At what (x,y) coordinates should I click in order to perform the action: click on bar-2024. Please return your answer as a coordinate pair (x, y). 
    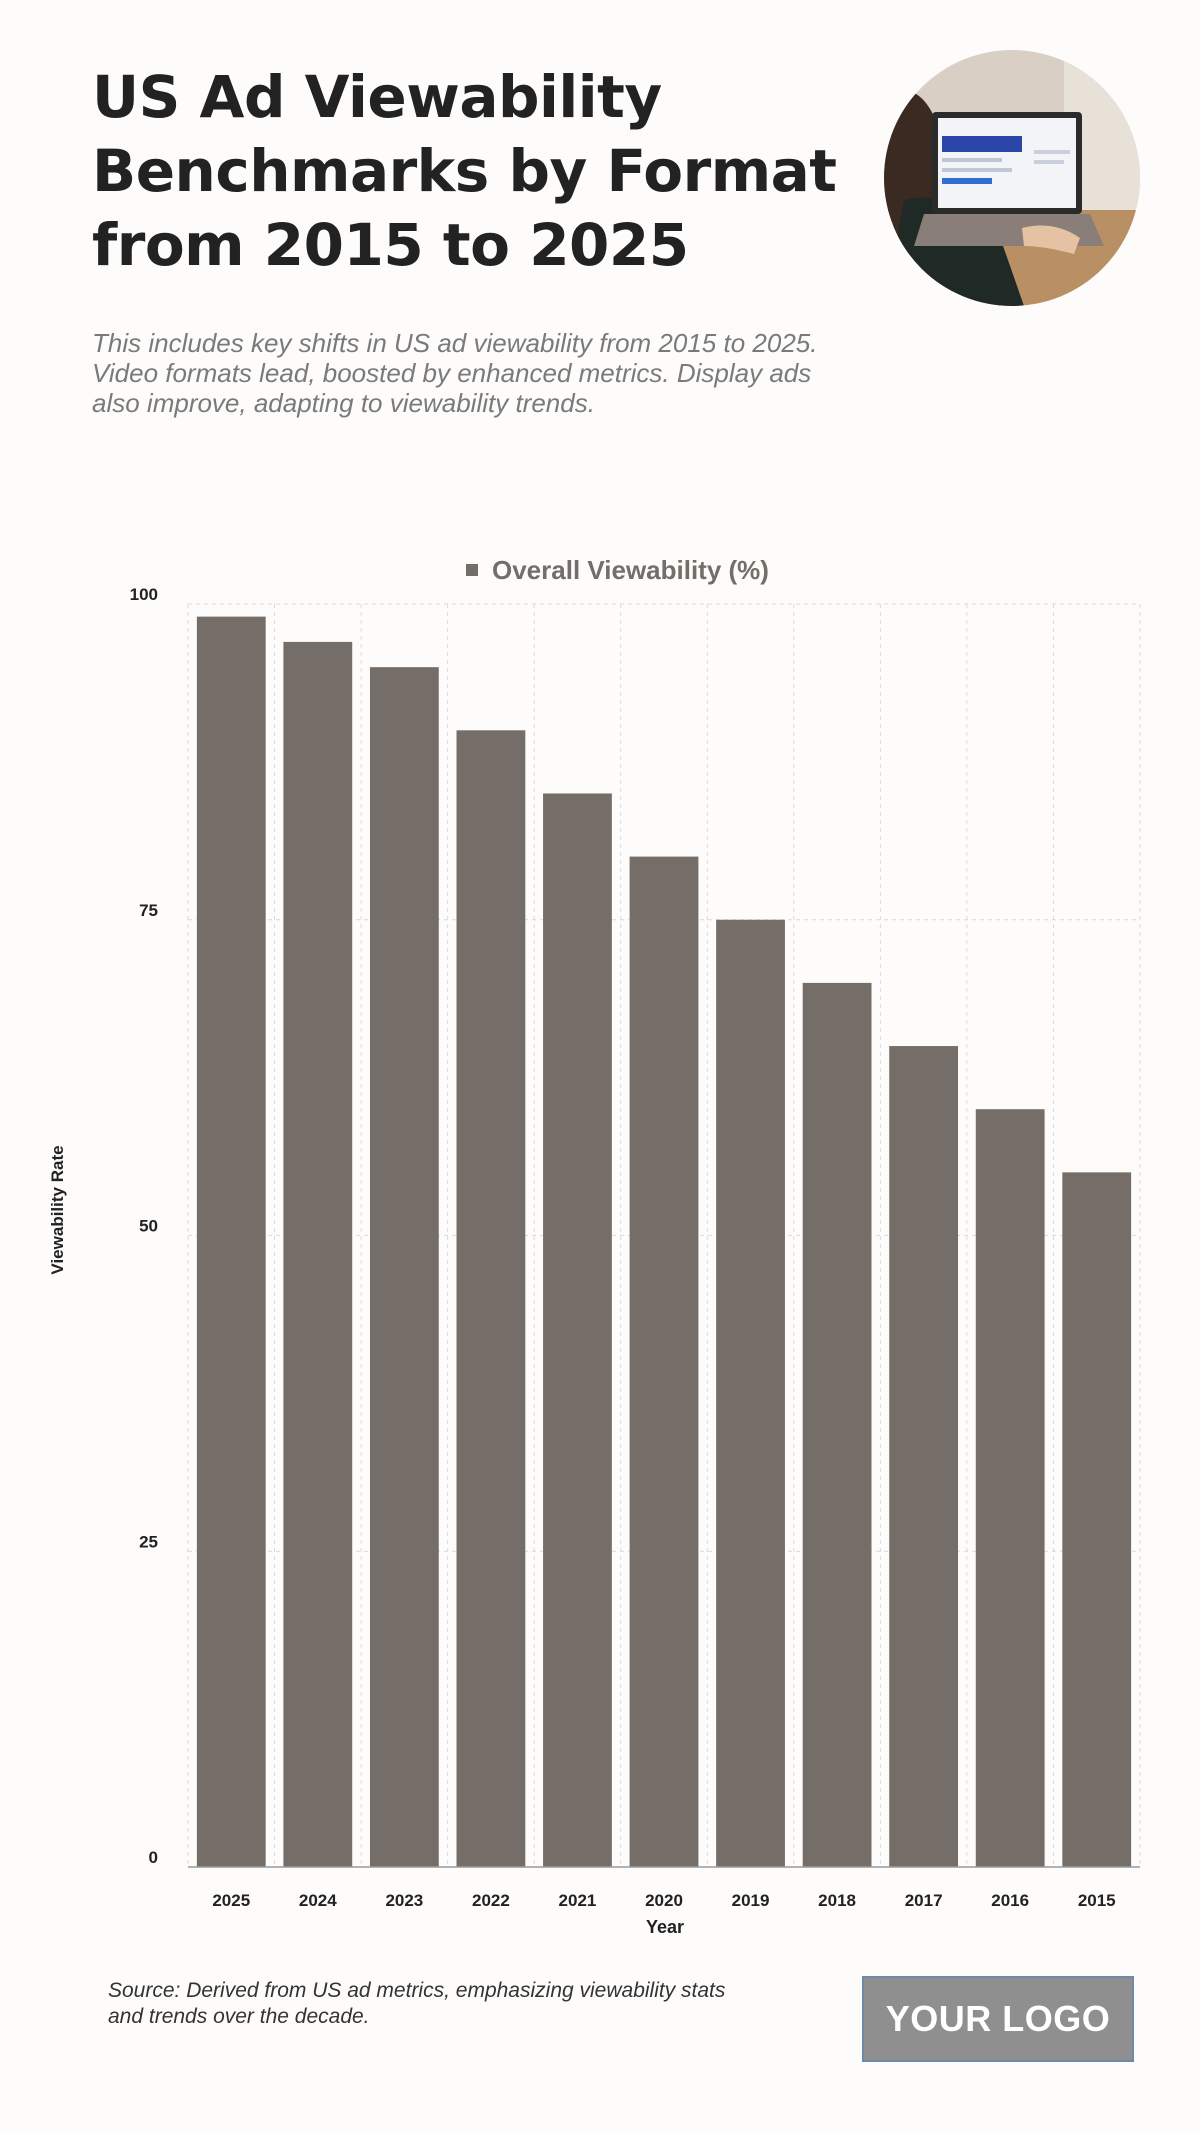
    Looking at the image, I should click on (318, 1254).